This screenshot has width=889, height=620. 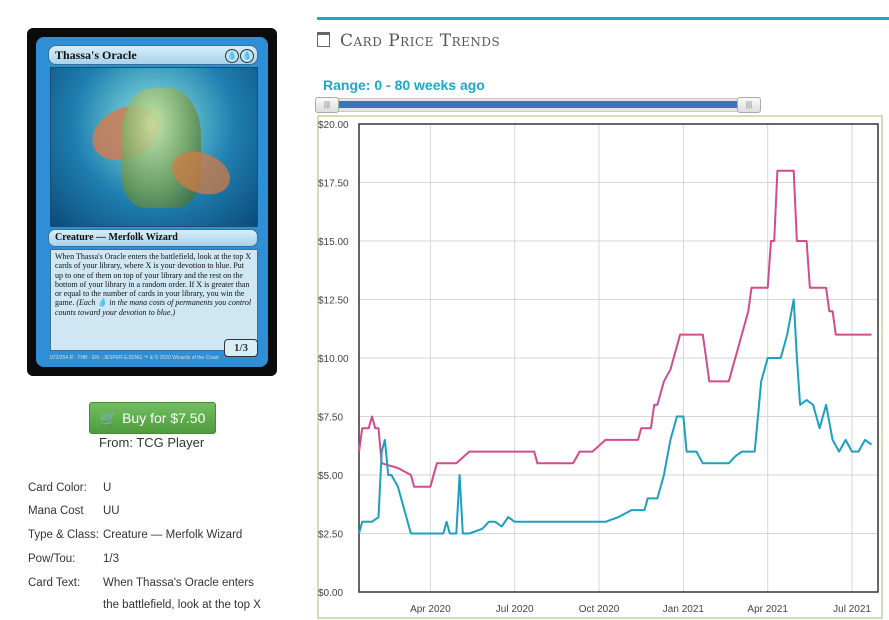 What do you see at coordinates (116, 237) in the screenshot?
I see `card-type-line: Creature — Merfolk Wizard` at bounding box center [116, 237].